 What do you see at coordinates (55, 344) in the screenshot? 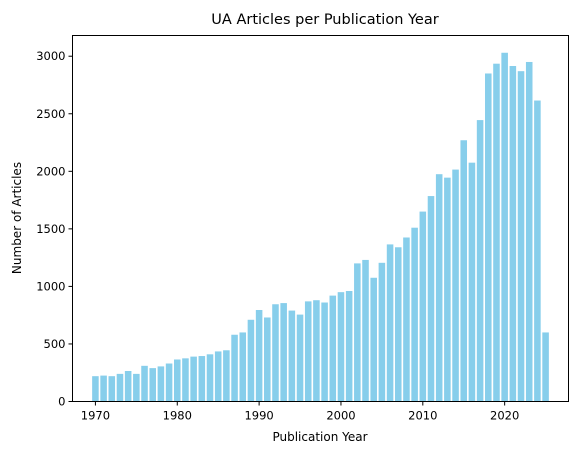
I see `y-tick-label-500: 500` at bounding box center [55, 344].